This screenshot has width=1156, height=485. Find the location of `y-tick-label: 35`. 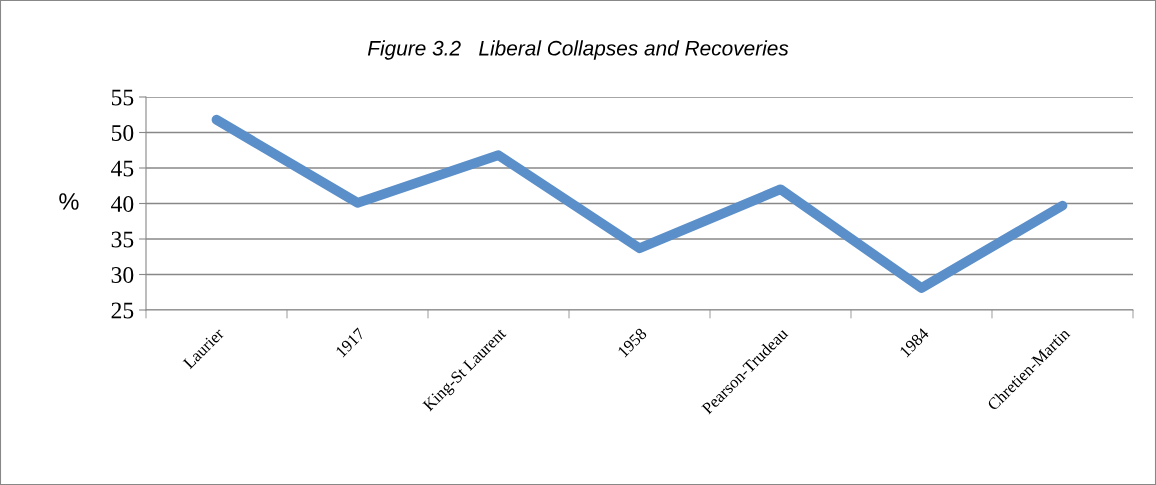

y-tick-label: 35 is located at coordinates (122, 239).